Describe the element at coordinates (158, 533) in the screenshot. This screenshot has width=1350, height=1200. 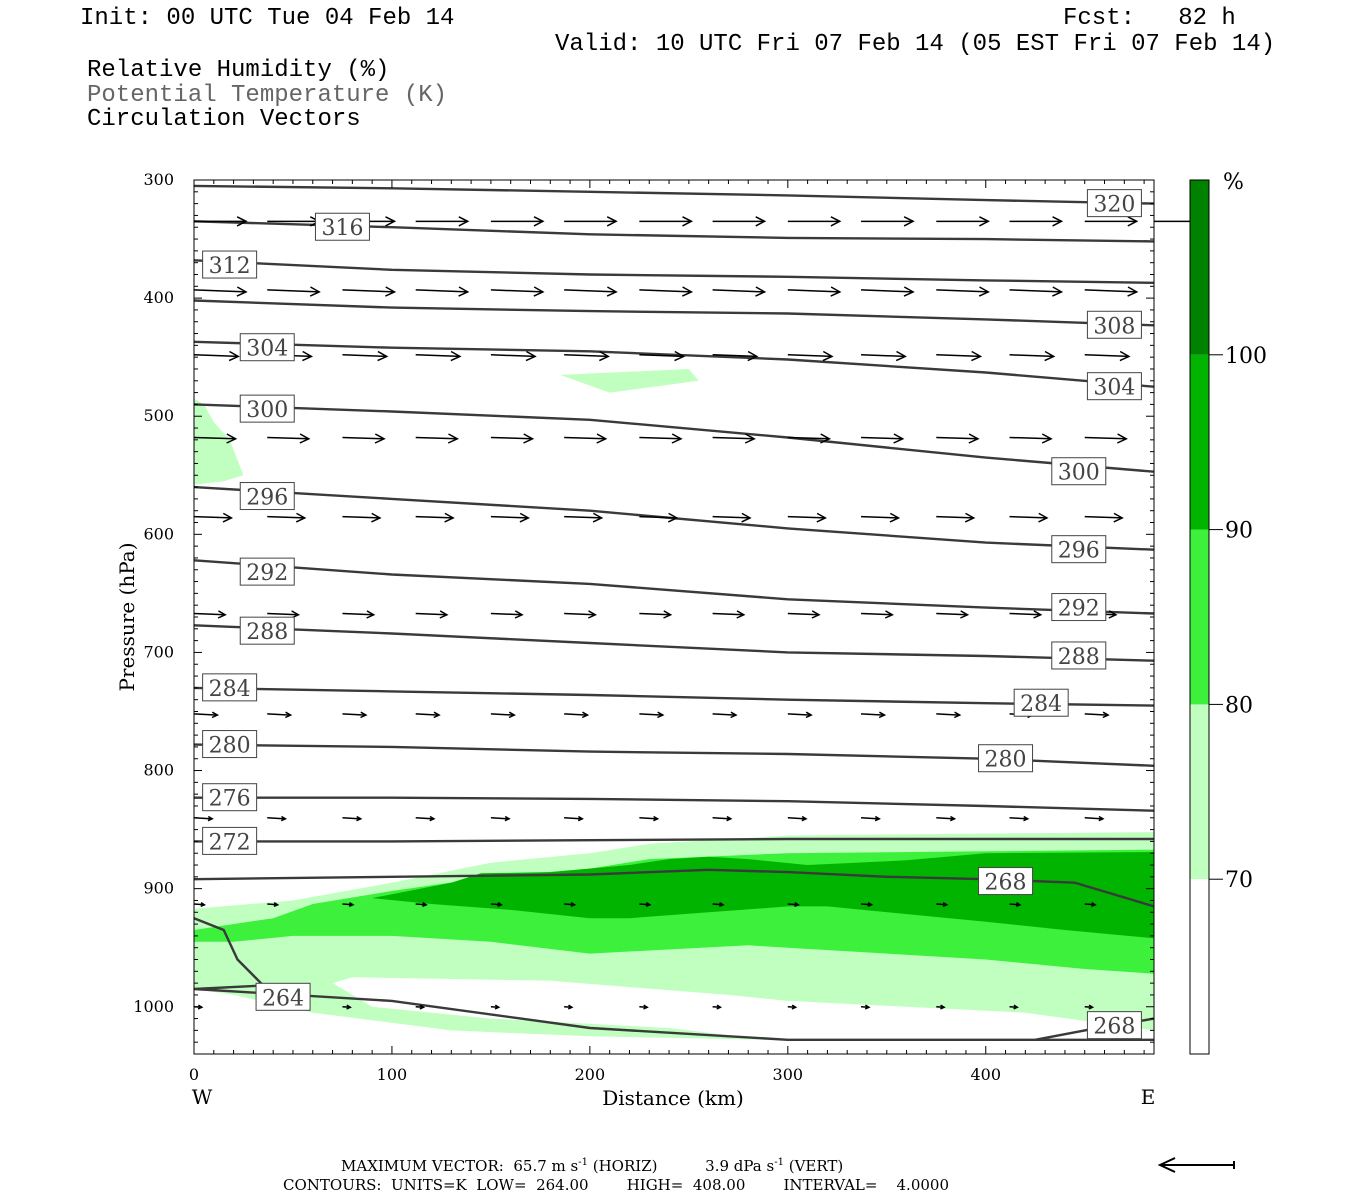
I see `y-tick-label: 600` at that location.